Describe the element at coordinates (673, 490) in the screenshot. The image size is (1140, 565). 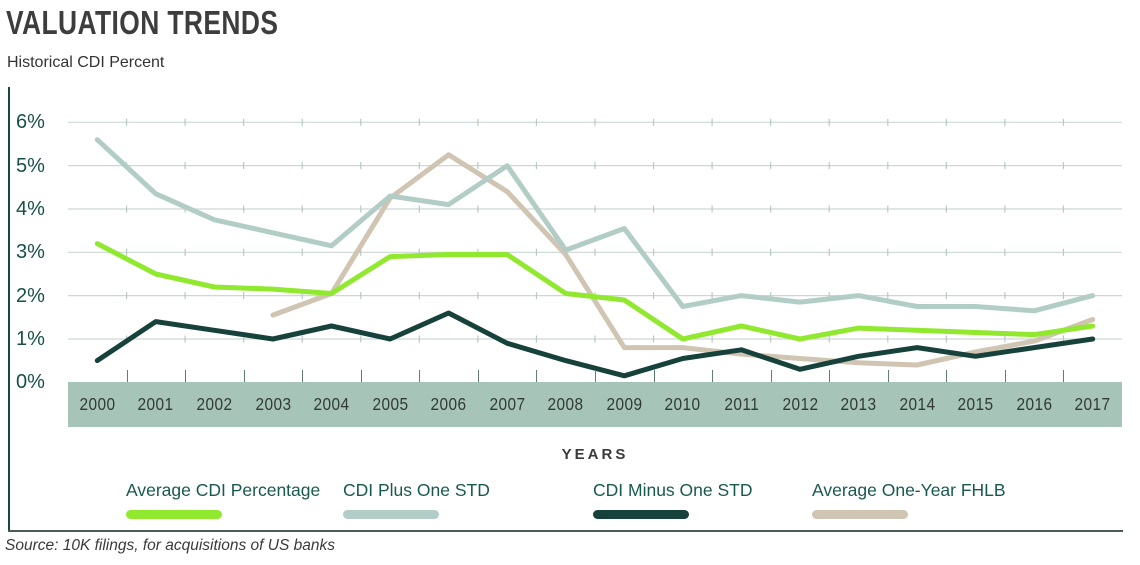
I see `legend-label: CDI Minus One STD` at that location.